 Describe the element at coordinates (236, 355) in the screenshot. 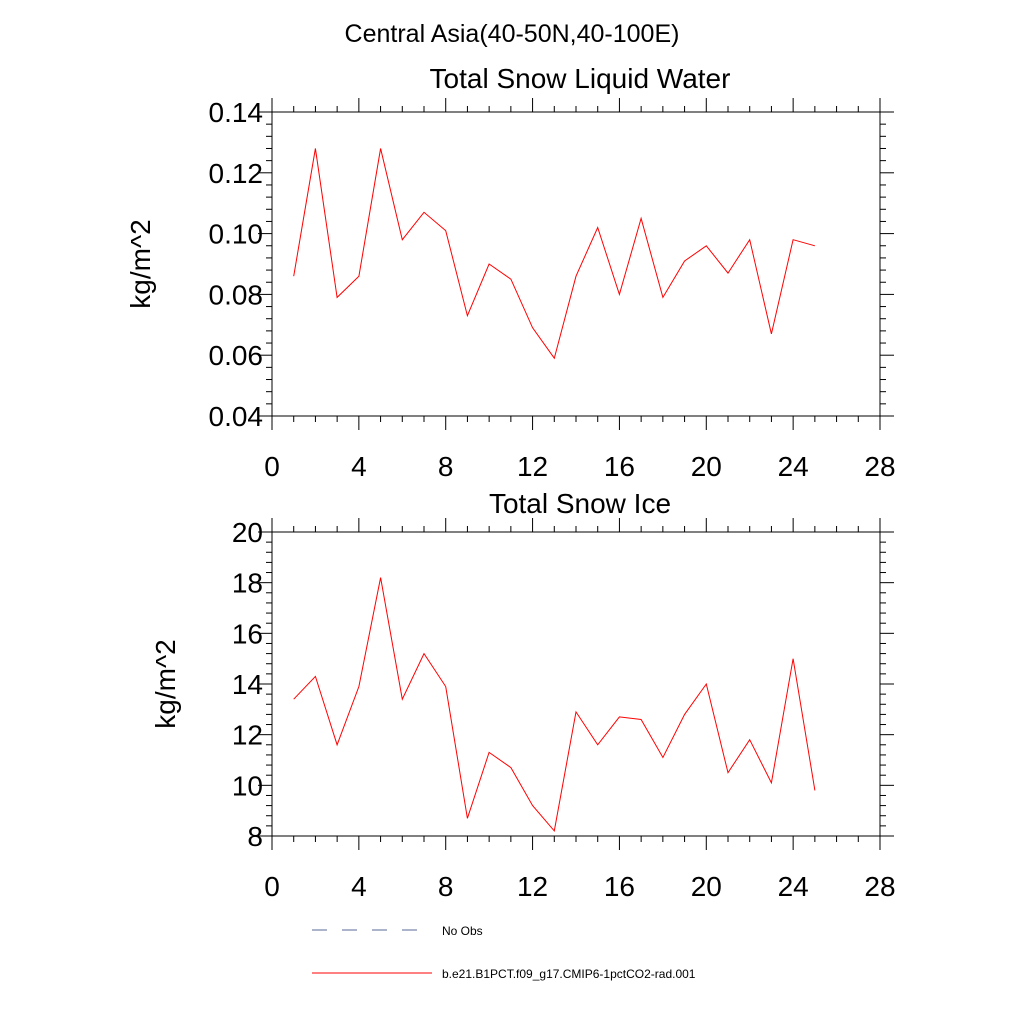

I see `y-tick-label: 0.06` at that location.